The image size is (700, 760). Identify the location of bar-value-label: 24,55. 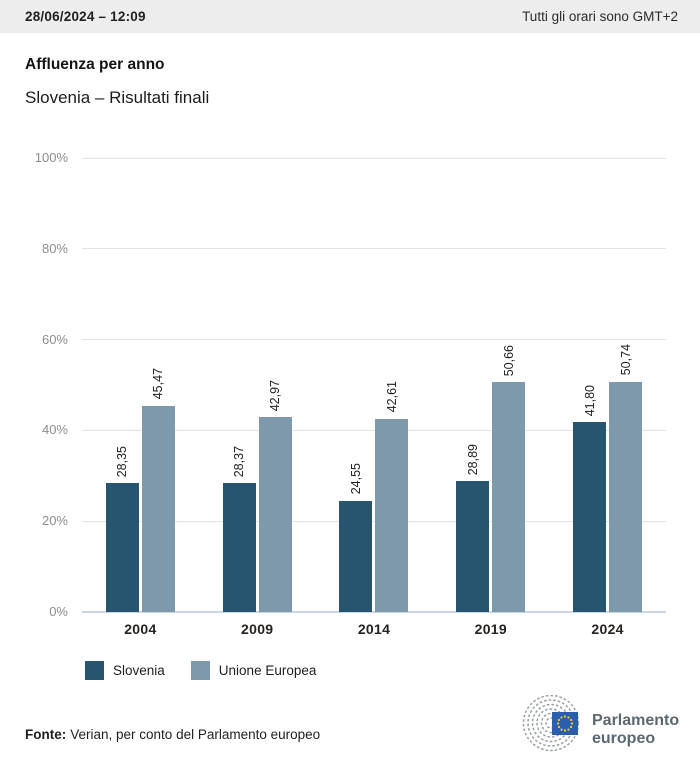
(355, 479).